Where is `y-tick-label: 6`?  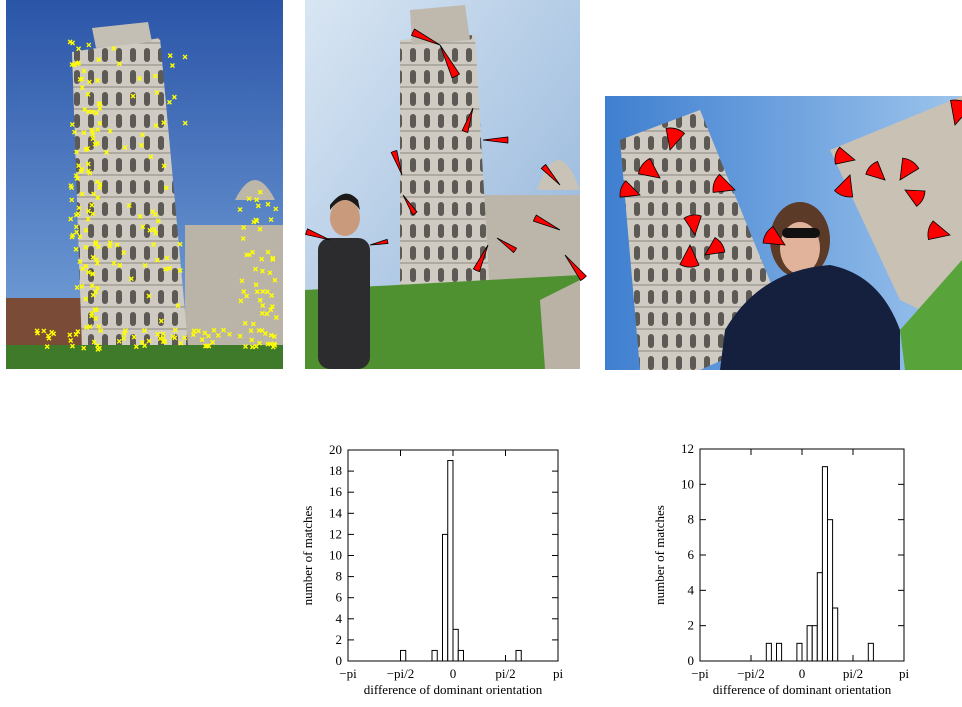 y-tick-label: 6 is located at coordinates (691, 554).